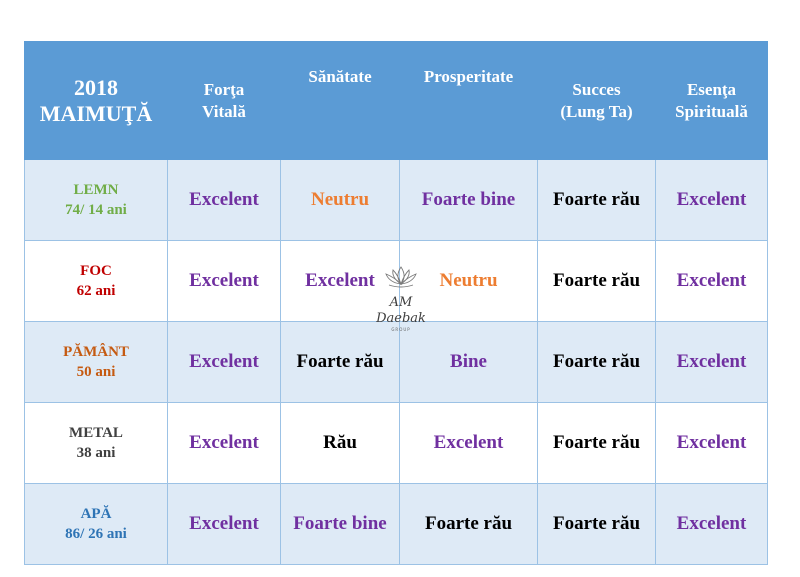 The height and width of the screenshot is (577, 800). What do you see at coordinates (96, 200) in the screenshot?
I see `element-cell: LEMN 74/ 14 ani` at bounding box center [96, 200].